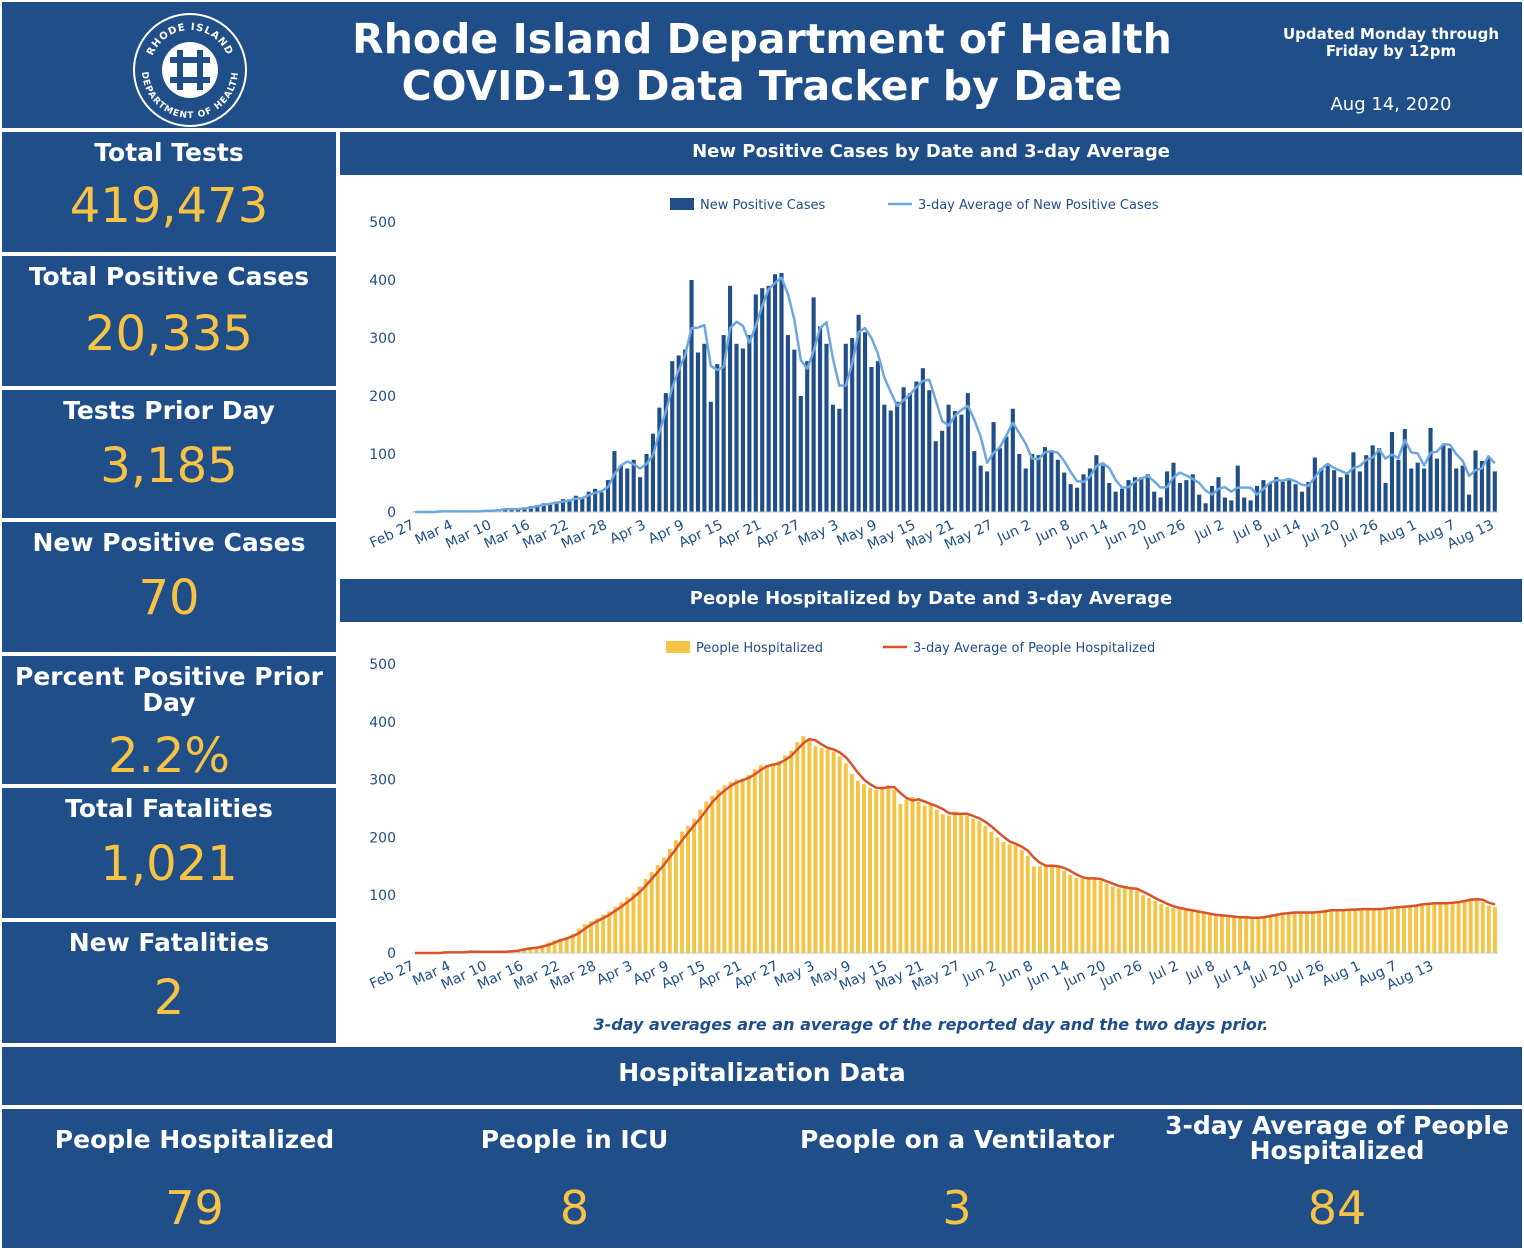  Describe the element at coordinates (169, 853) in the screenshot. I see `card-total-fatalities: Total Fatalities 1,021` at that location.